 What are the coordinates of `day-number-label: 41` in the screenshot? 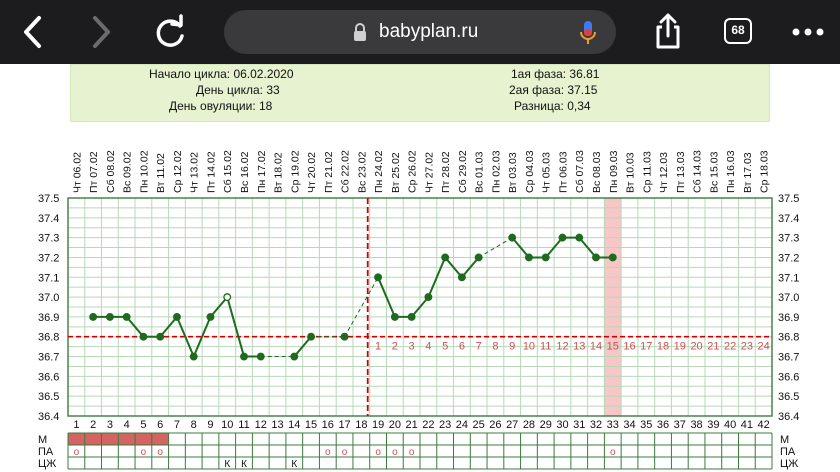 It's located at (747, 425).